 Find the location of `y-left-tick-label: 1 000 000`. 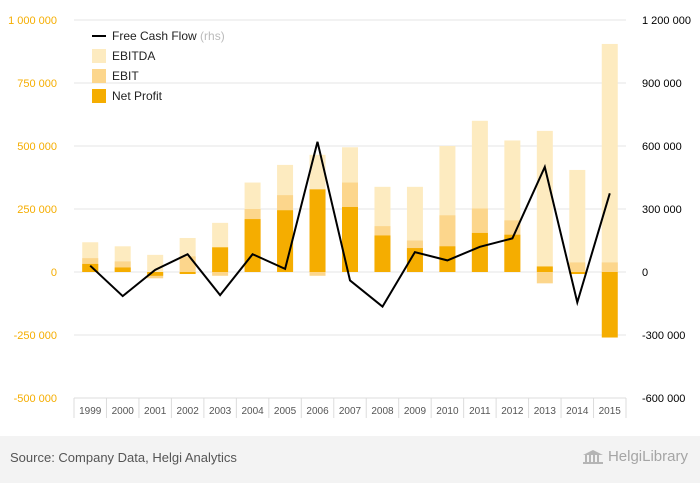

y-left-tick-label: 1 000 000 is located at coordinates (32, 21).